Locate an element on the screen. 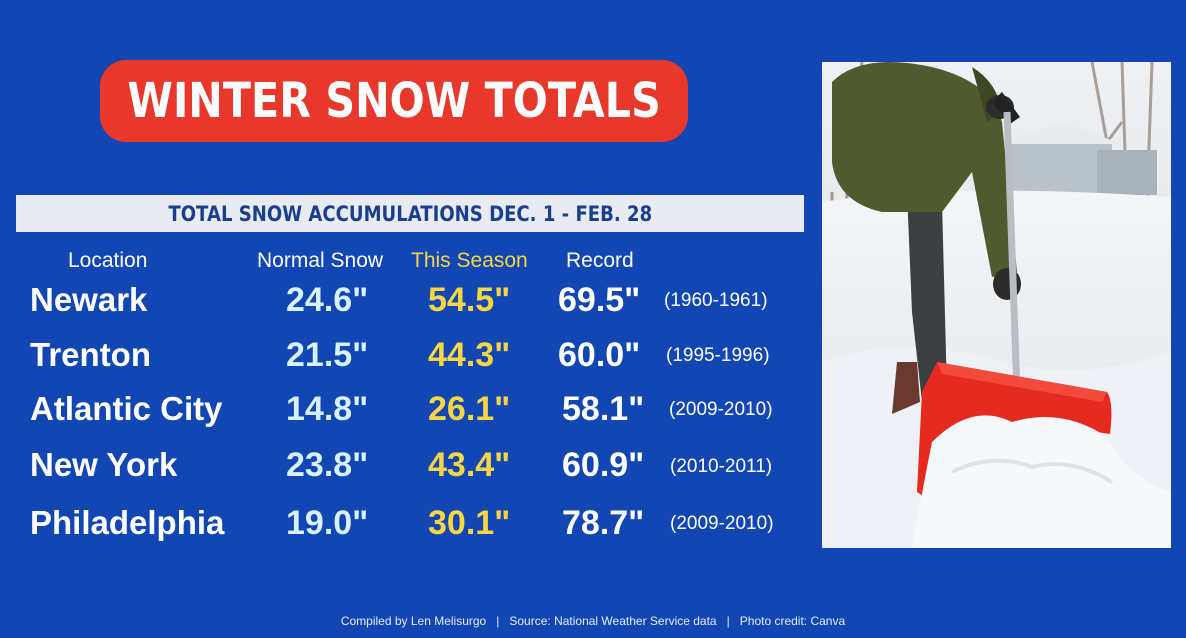  row-location: Philadelphia is located at coordinates (127, 522).